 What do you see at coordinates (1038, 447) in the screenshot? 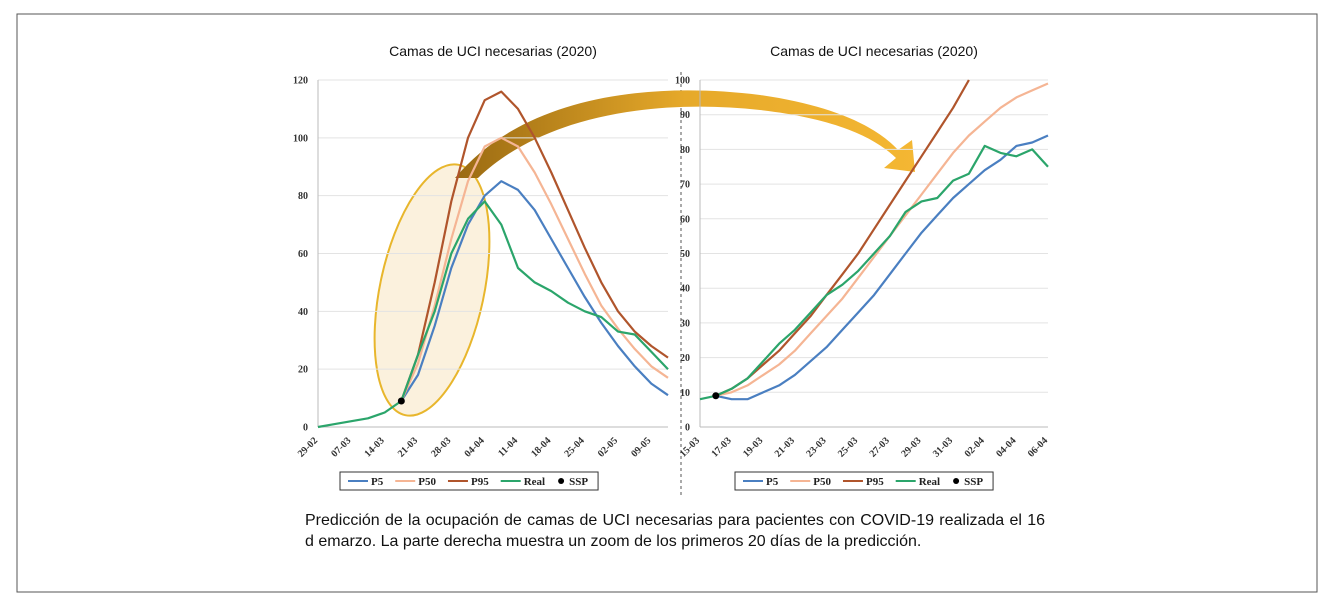
I see `x-tick-label: 06-04` at bounding box center [1038, 447].